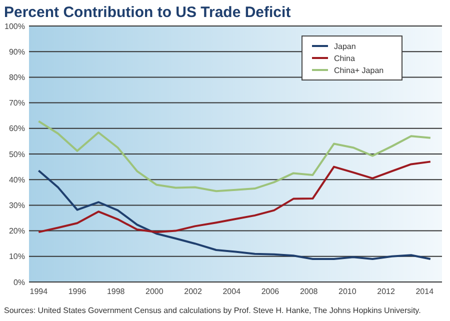 The width and height of the screenshot is (450, 321). What do you see at coordinates (16, 103) in the screenshot?
I see `y-tick-label: 70%` at bounding box center [16, 103].